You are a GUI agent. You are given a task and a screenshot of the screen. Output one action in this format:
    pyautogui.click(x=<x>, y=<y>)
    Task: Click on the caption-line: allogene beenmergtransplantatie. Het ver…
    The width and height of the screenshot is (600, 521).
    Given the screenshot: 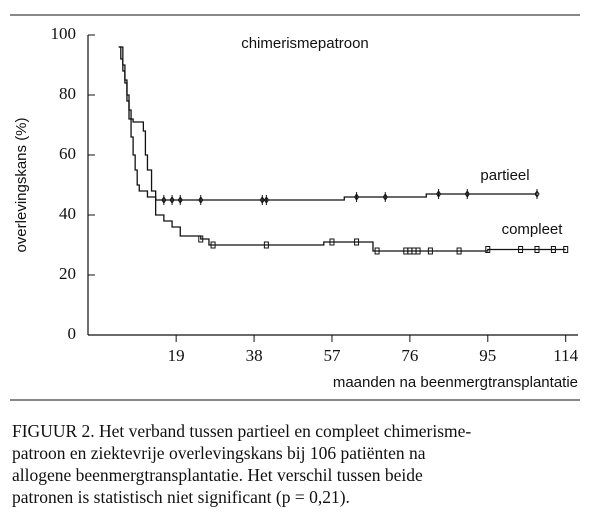 What is the action you would take?
    pyautogui.click(x=217, y=475)
    